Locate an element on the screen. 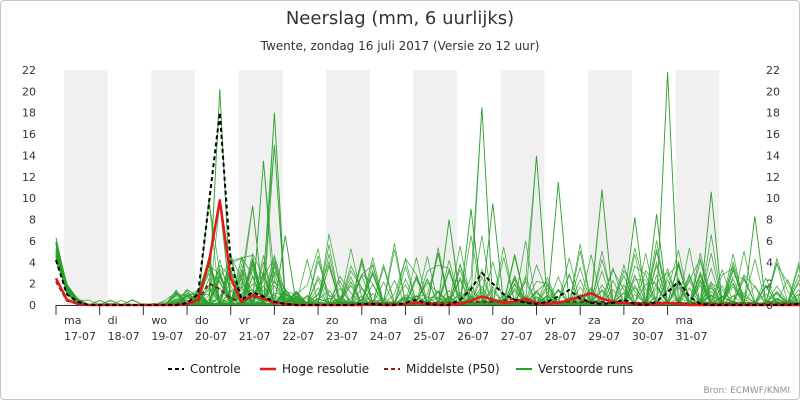 This screenshot has height=400, width=800. legend-label-3: Verstoorde runs is located at coordinates (585, 369).